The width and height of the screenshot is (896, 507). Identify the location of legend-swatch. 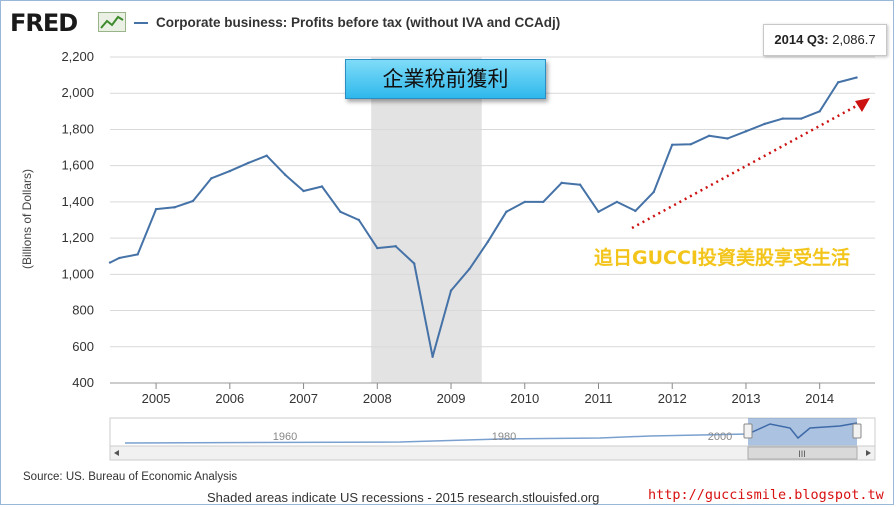
(141, 23).